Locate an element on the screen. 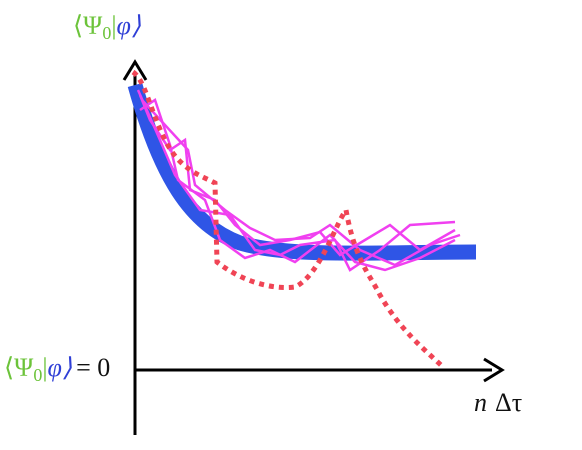  x-axis-label: n Δτ is located at coordinates (498, 402).